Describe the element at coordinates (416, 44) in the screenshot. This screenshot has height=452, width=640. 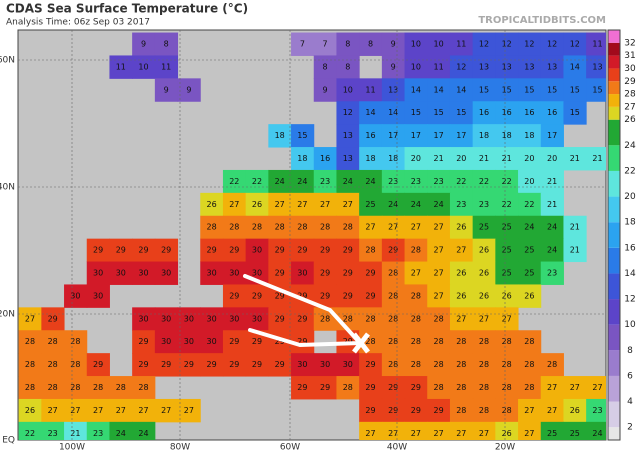
I see `sst-label: 10` at that location.